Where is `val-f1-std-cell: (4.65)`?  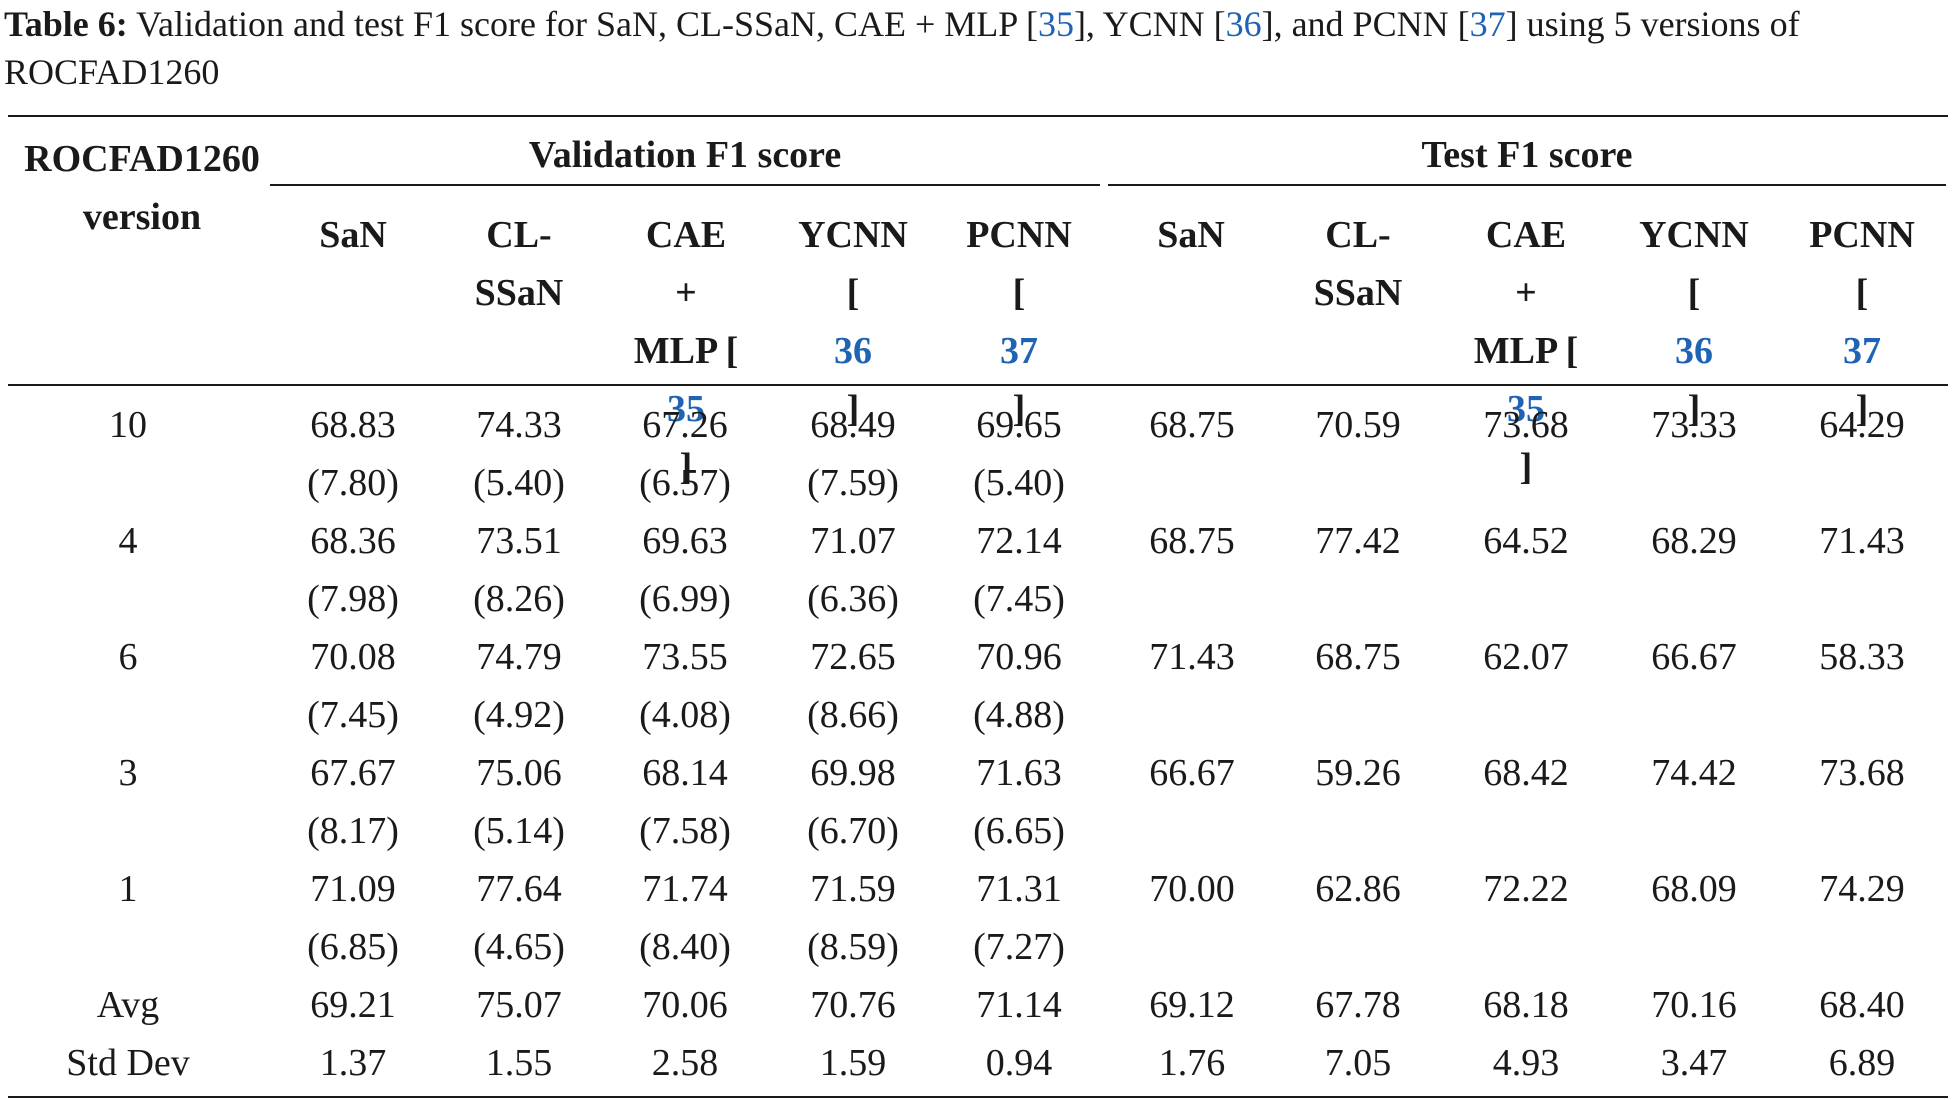 val-f1-std-cell: (4.65) is located at coordinates (519, 947).